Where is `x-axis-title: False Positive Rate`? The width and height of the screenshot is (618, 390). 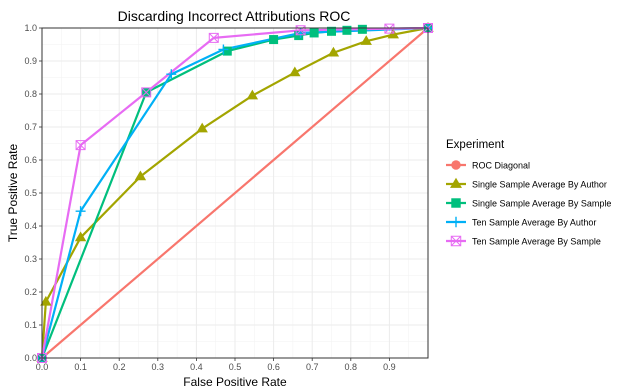
x-axis-title: False Positive Rate is located at coordinates (235, 382).